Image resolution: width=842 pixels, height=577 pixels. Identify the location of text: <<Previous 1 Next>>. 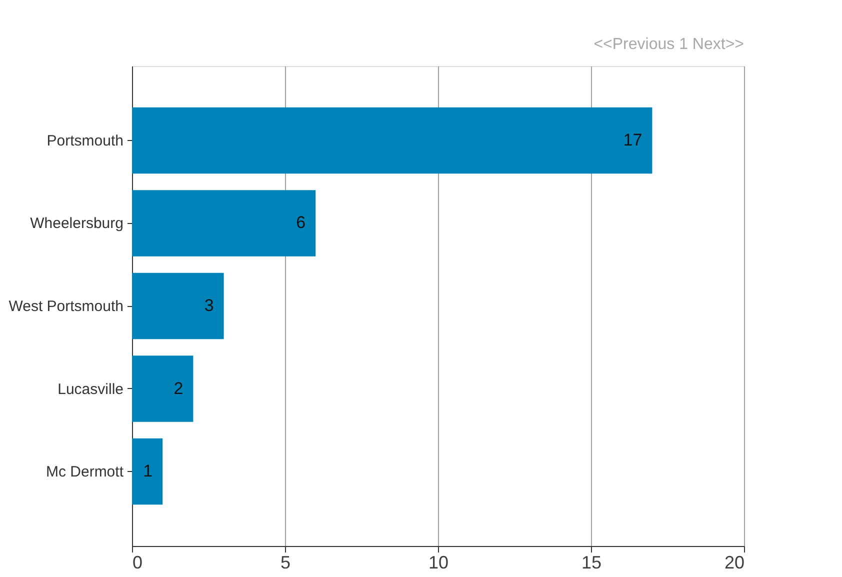
(669, 44).